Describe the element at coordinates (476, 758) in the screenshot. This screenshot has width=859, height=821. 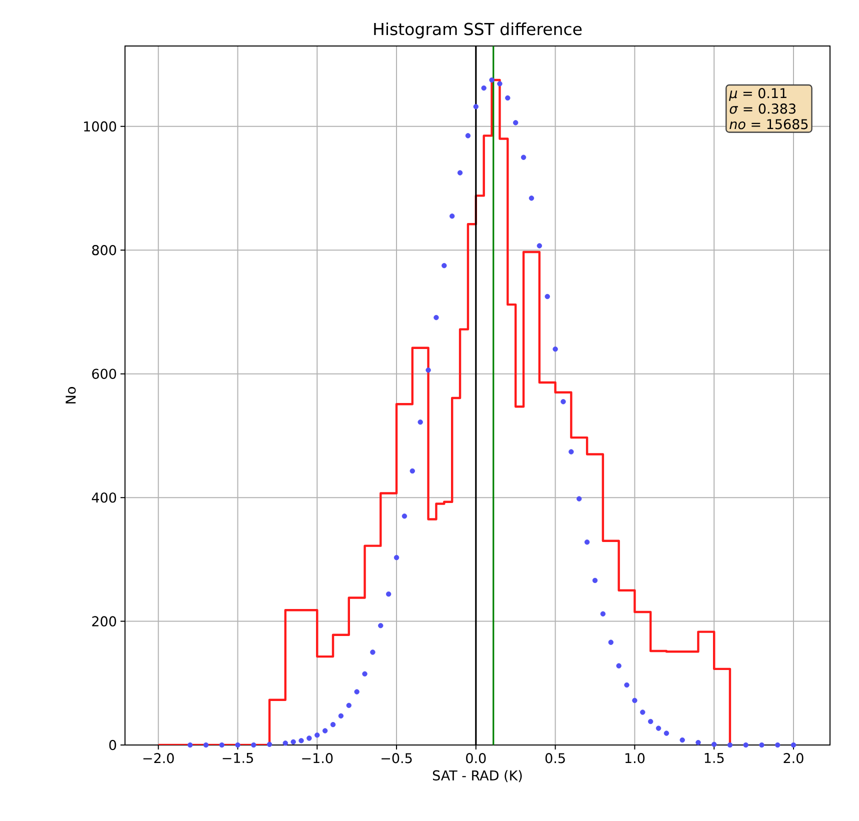
I see `x-tick-label: 0.0` at that location.